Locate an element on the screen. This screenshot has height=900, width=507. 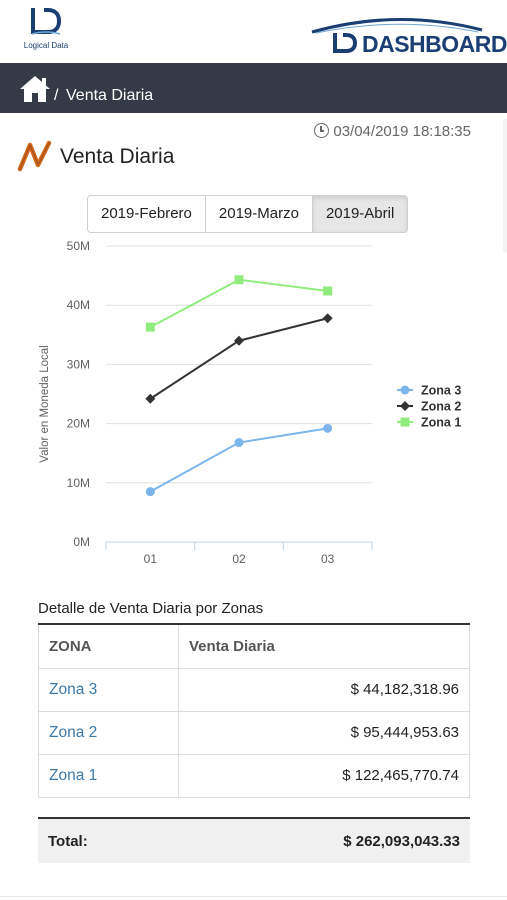
legend-item: Zona 3 is located at coordinates (441, 391).